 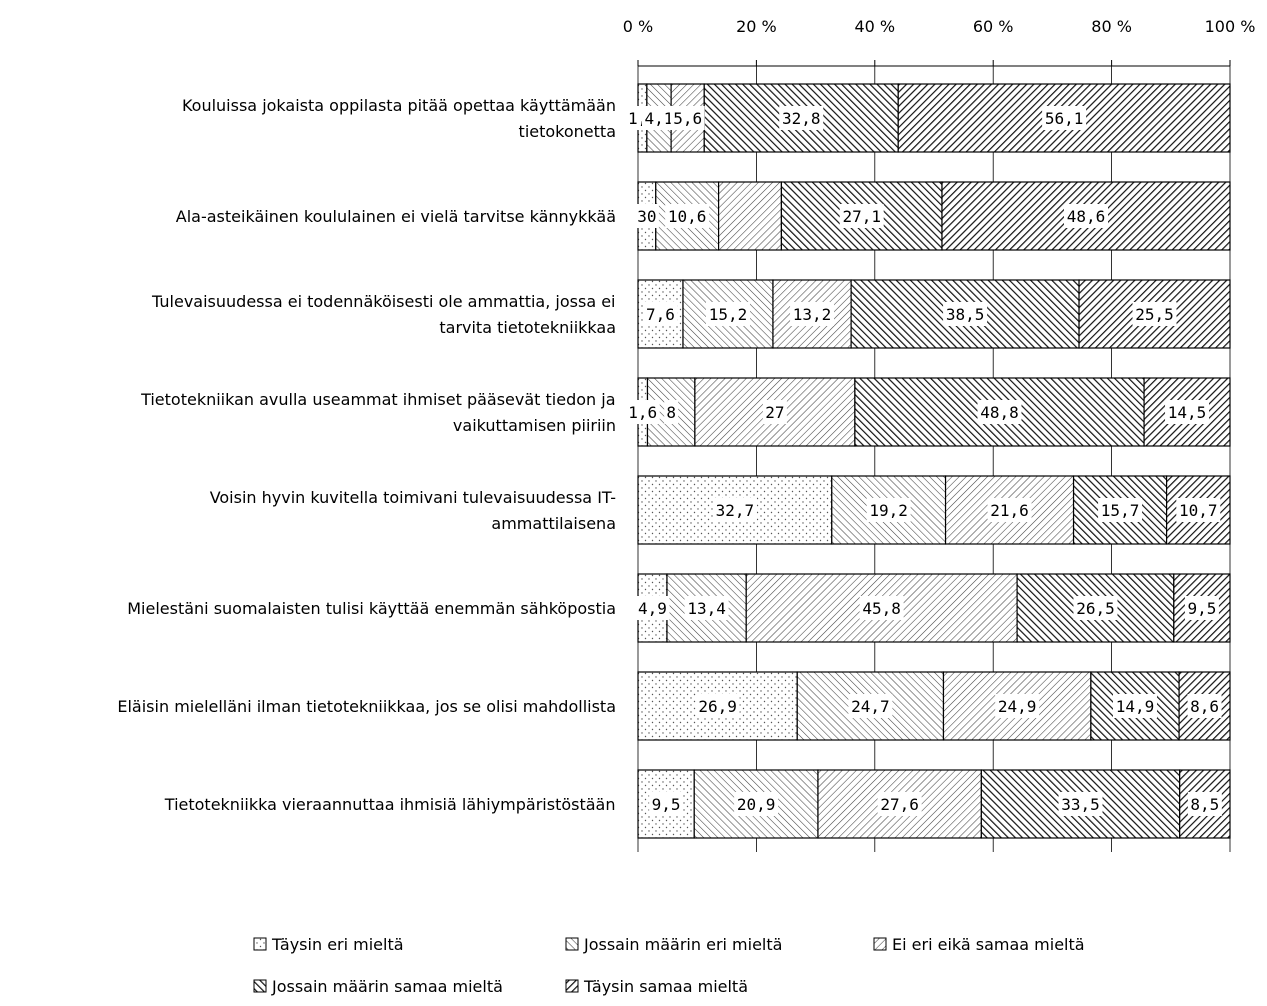 I want to click on data-label: 9,5, so click(x=1201, y=608).